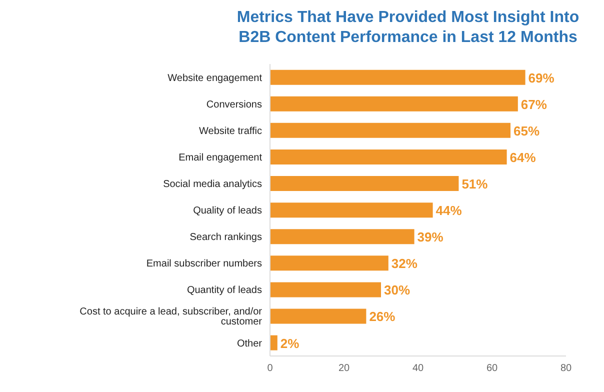 Image resolution: width=604 pixels, height=392 pixels. I want to click on y-tick-label: Email subscriber numbers, so click(204, 264).